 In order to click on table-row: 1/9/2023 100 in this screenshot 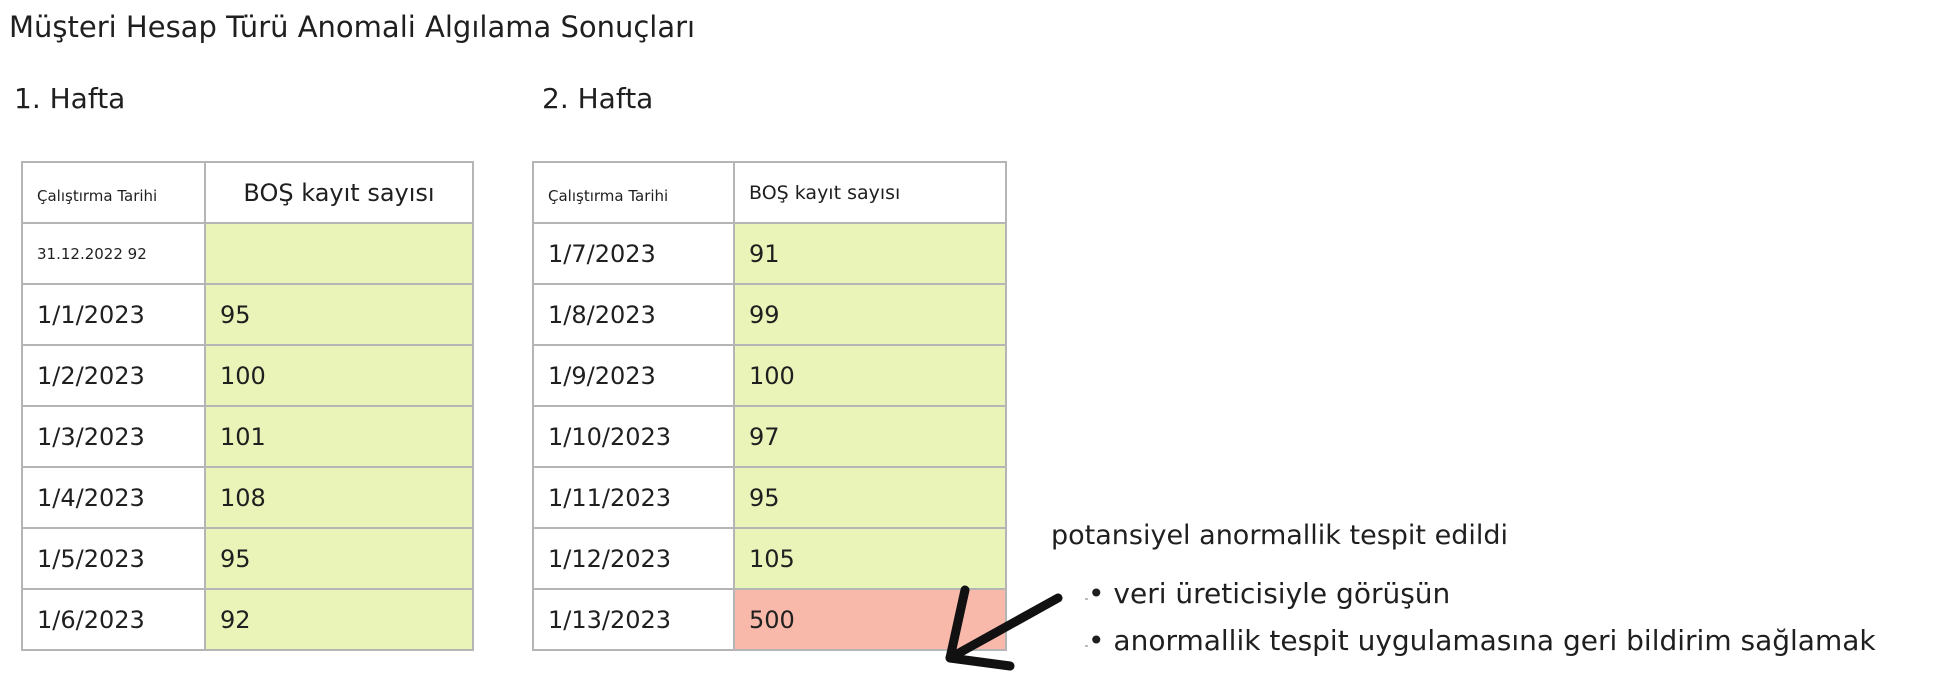, I will do `click(769, 375)`.